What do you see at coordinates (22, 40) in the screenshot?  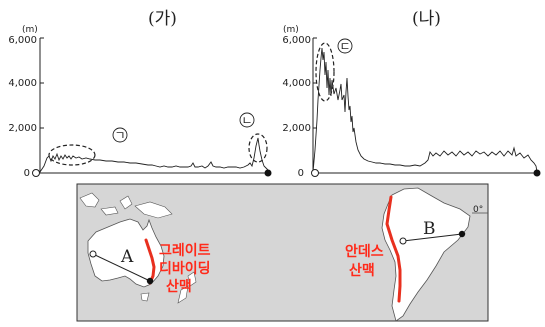 I see `panel-a-ytick-6000: 6,000` at bounding box center [22, 40].